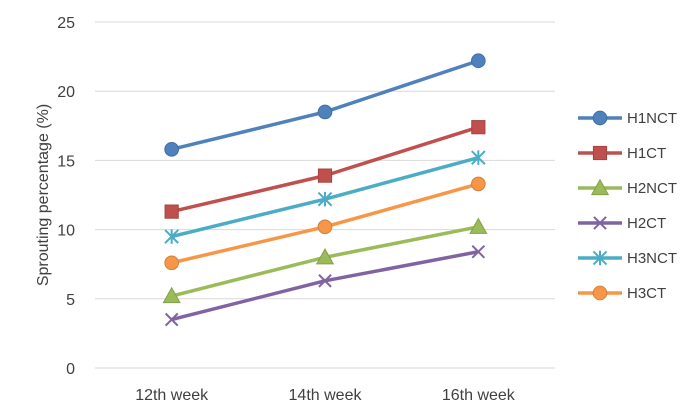  I want to click on x-tick-label: 14th week, so click(326, 395).